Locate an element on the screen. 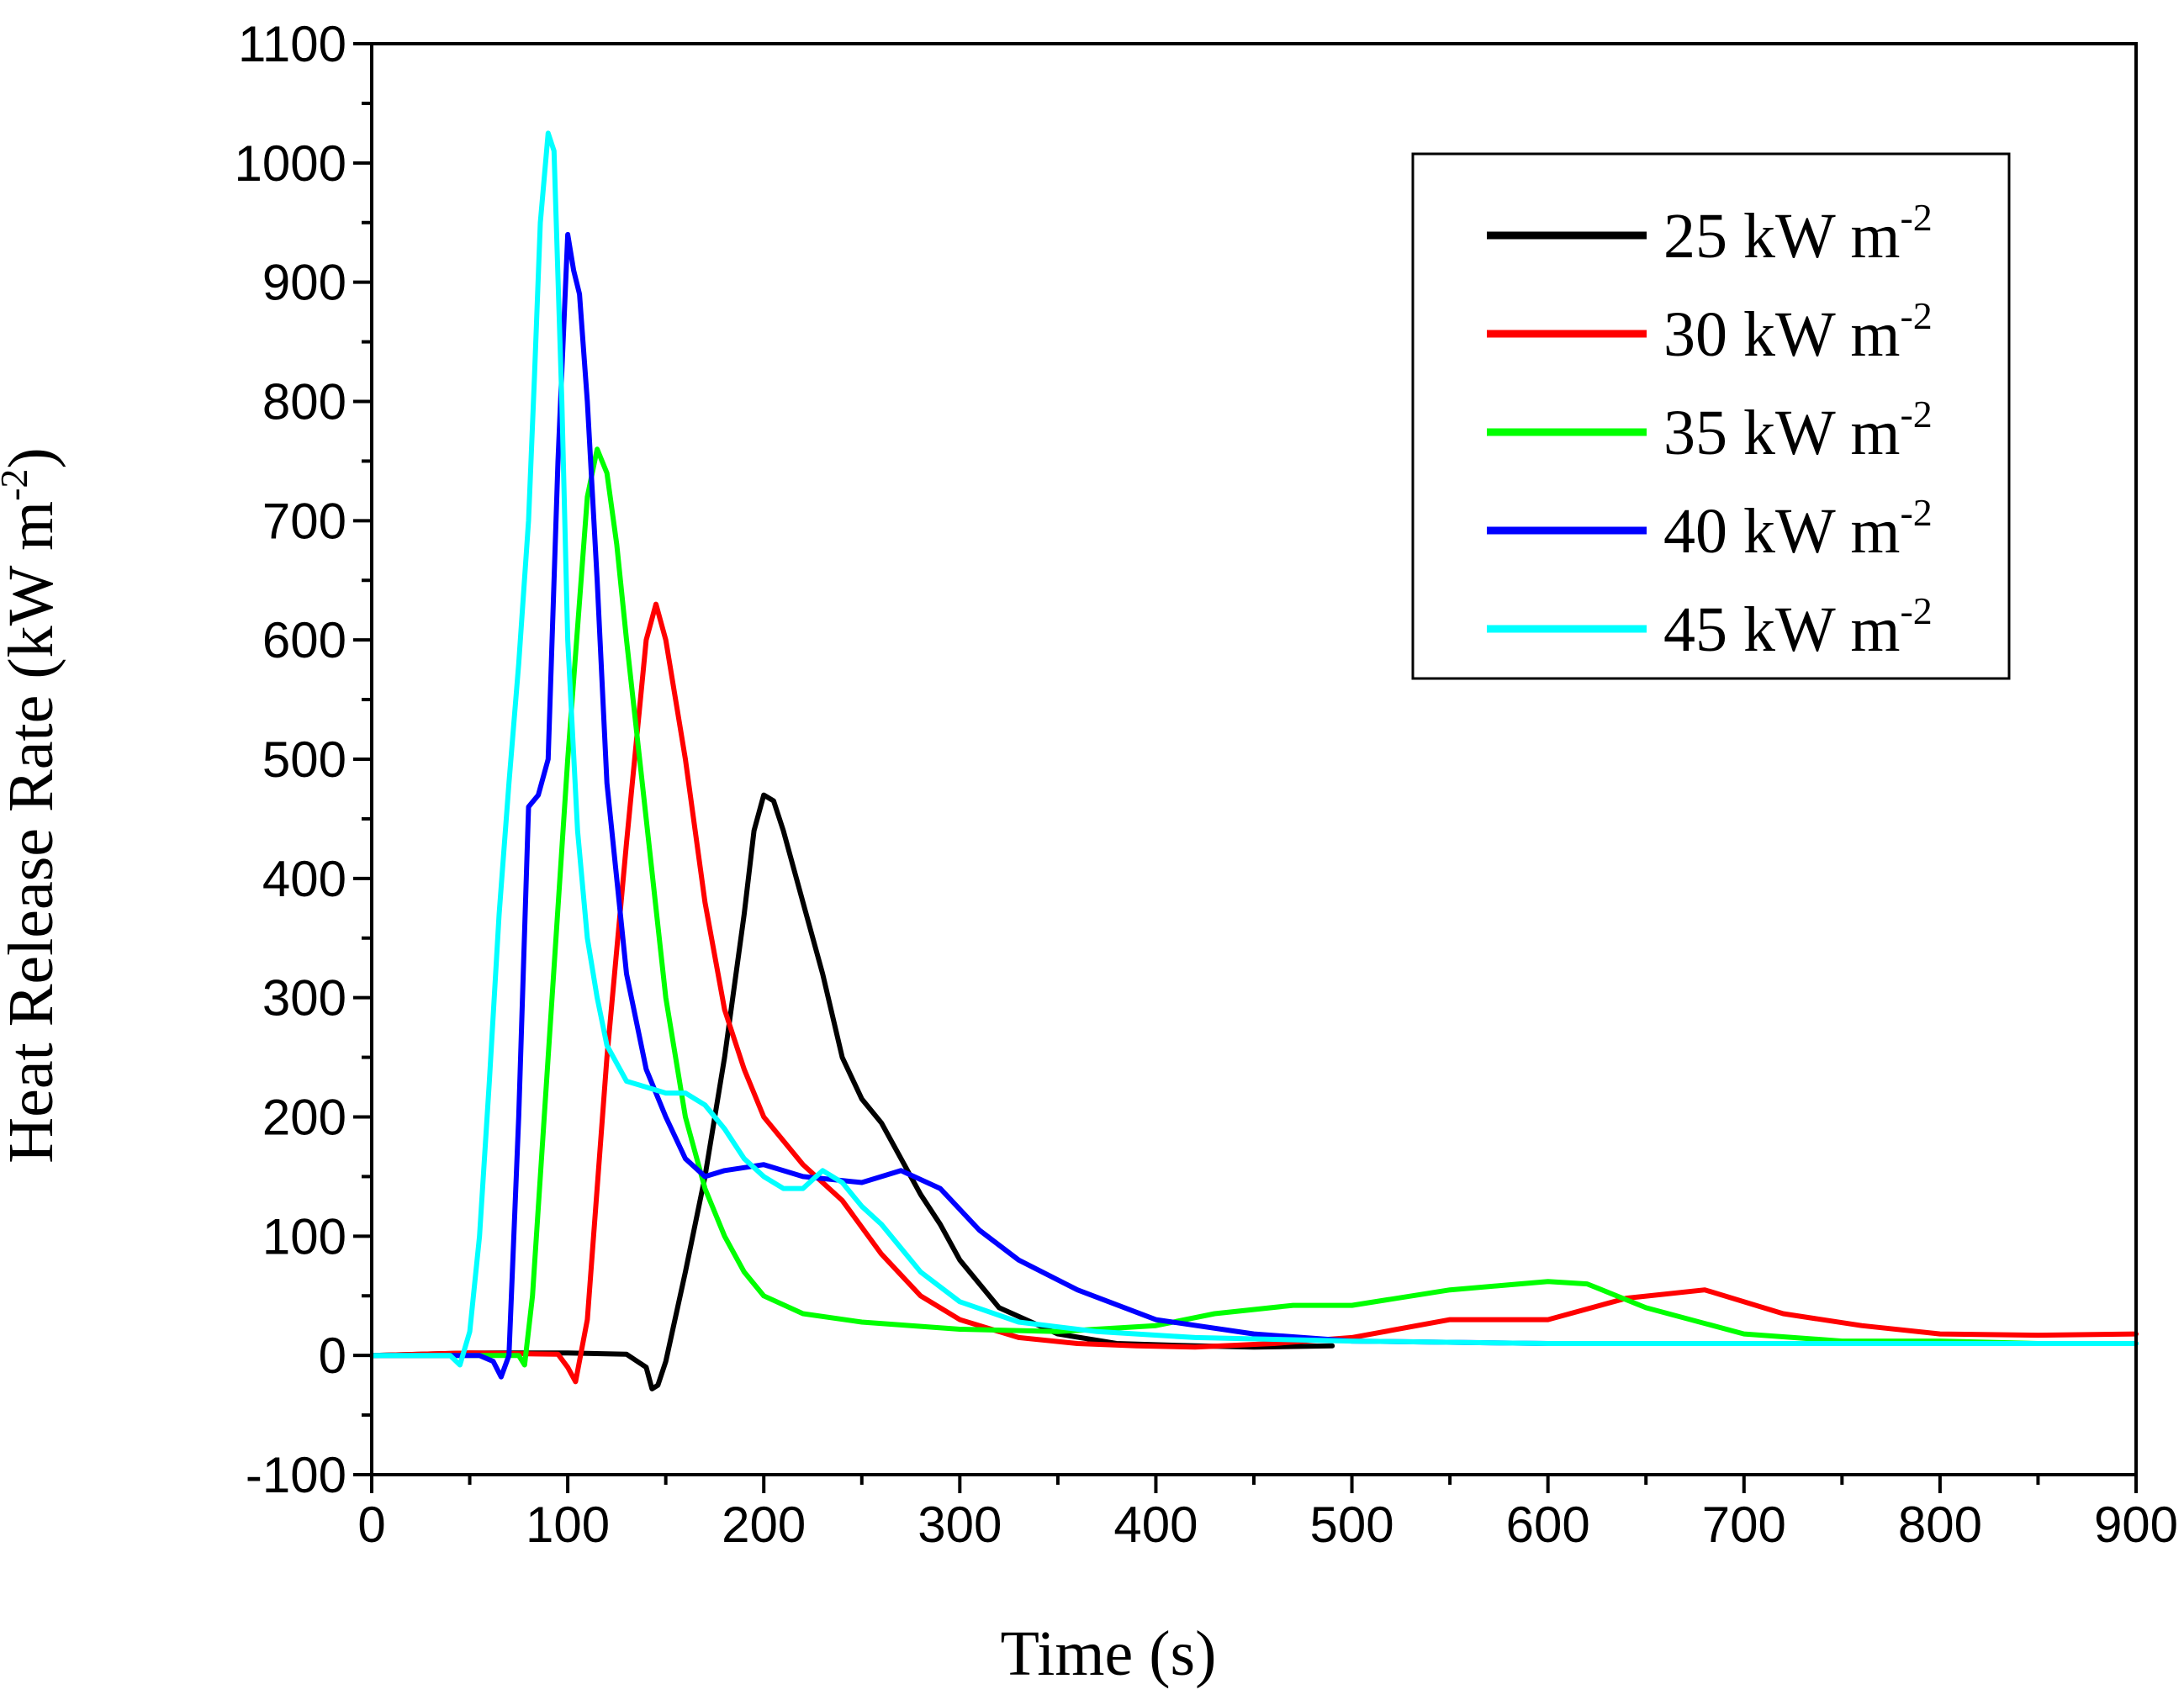 This screenshot has height=1700, width=2184. y-axis-title-text: Heat Release Rate (kW m is located at coordinates (33, 833).